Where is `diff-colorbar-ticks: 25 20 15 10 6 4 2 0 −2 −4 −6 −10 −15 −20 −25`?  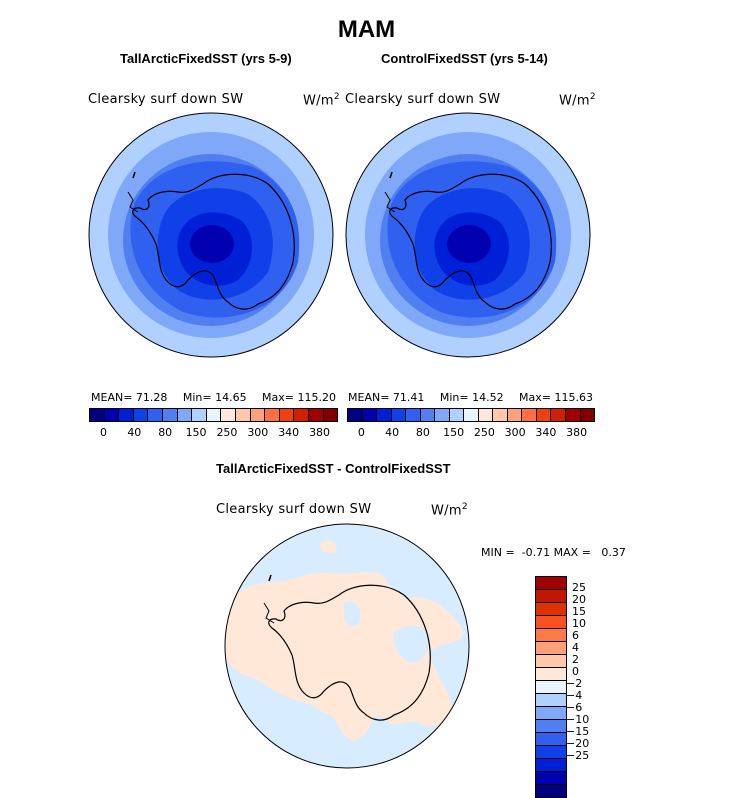 diff-colorbar-ticks: 25 20 15 10 6 4 2 0 −2 −4 −6 −10 −15 −20 −25 is located at coordinates (594, 678).